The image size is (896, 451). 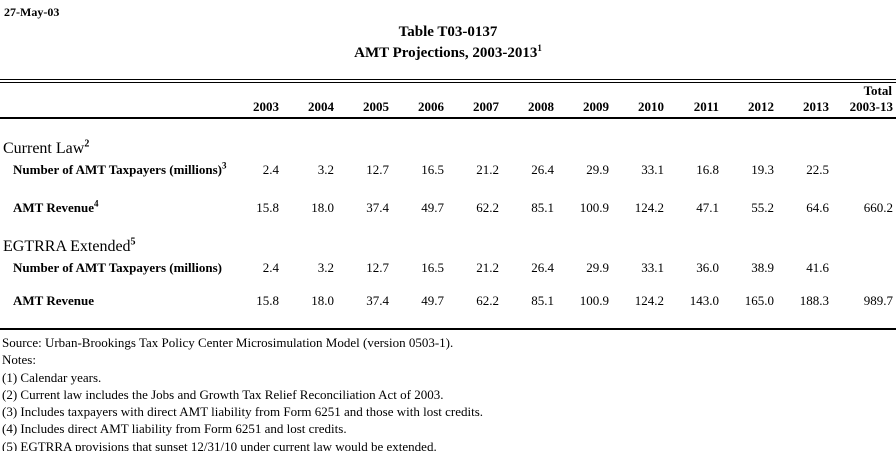 What do you see at coordinates (376, 106) in the screenshot?
I see `year-column-header: 2005` at bounding box center [376, 106].